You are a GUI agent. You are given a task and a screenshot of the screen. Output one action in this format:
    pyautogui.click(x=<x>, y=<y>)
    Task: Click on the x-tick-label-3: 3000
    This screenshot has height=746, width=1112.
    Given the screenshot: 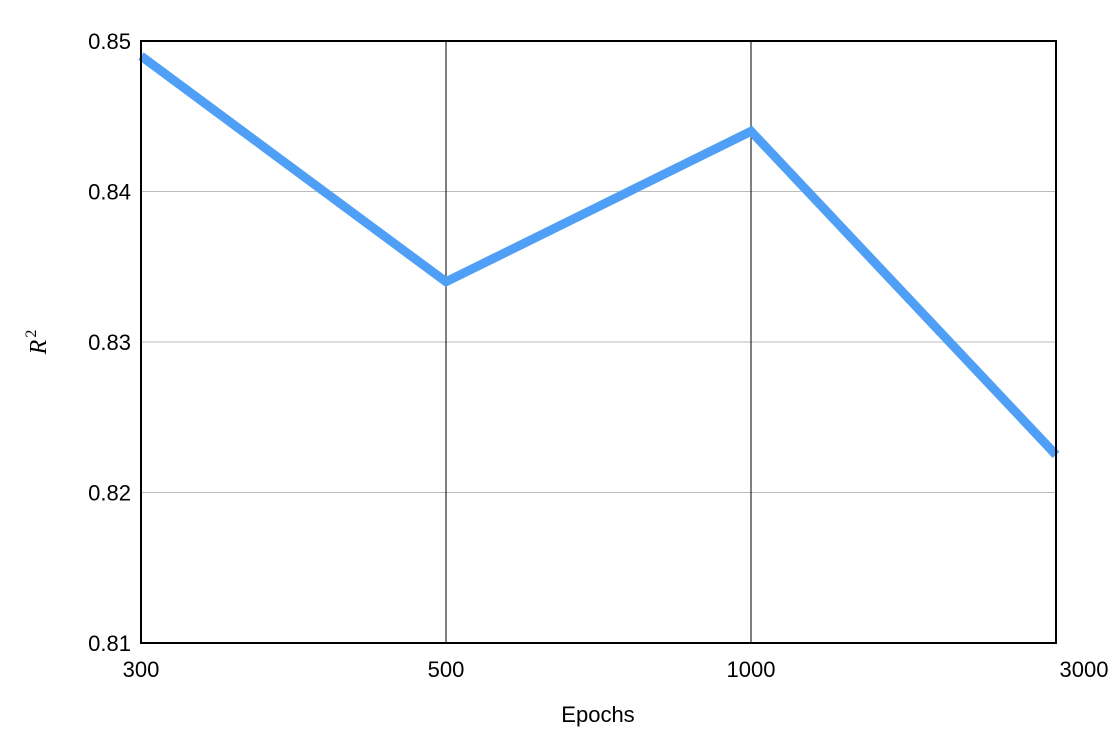 What is the action you would take?
    pyautogui.click(x=1084, y=669)
    